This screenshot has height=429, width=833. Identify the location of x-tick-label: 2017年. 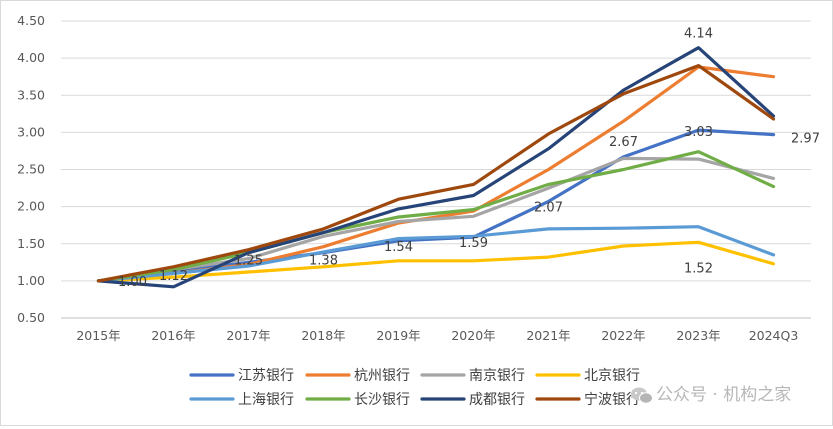
(248, 335).